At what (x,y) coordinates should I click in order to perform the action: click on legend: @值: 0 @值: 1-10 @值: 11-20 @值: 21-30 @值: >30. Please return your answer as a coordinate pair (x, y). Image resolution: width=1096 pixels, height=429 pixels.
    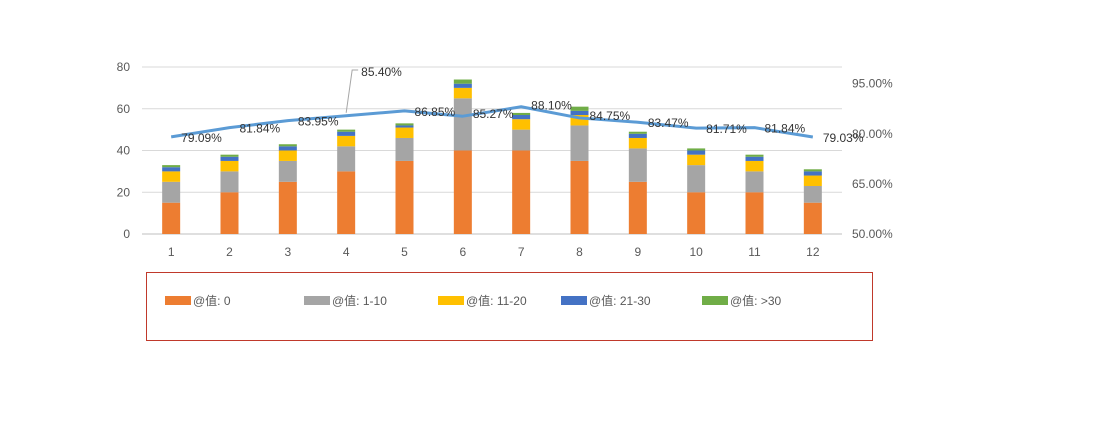
    Looking at the image, I should click on (473, 300).